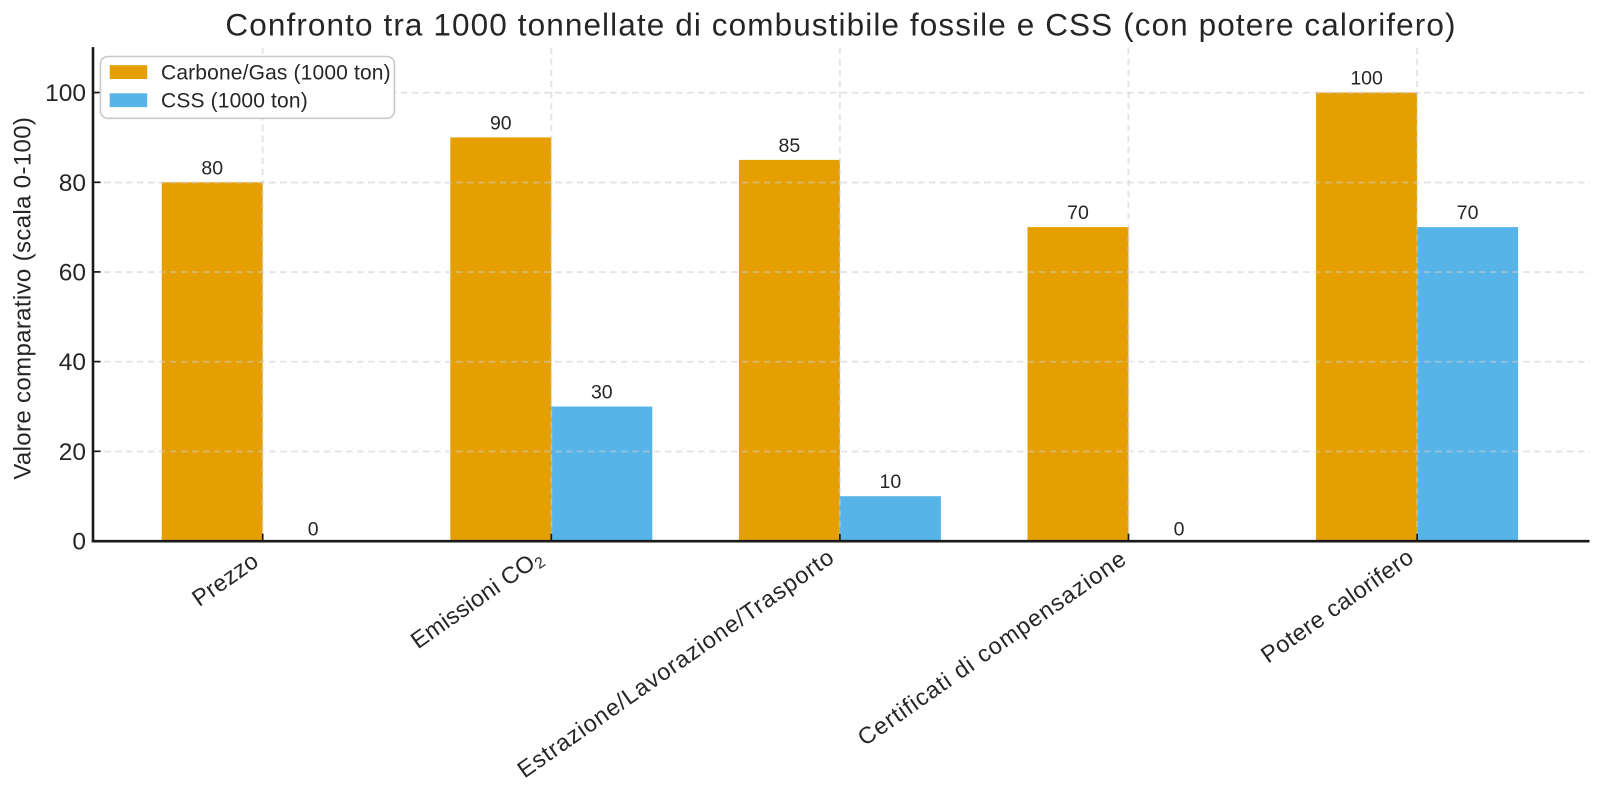 This screenshot has height=793, width=1600. I want to click on svg-text:Valore comparativo (scala 0-10: Valore comparativo (scala 0-100), so click(22, 298).